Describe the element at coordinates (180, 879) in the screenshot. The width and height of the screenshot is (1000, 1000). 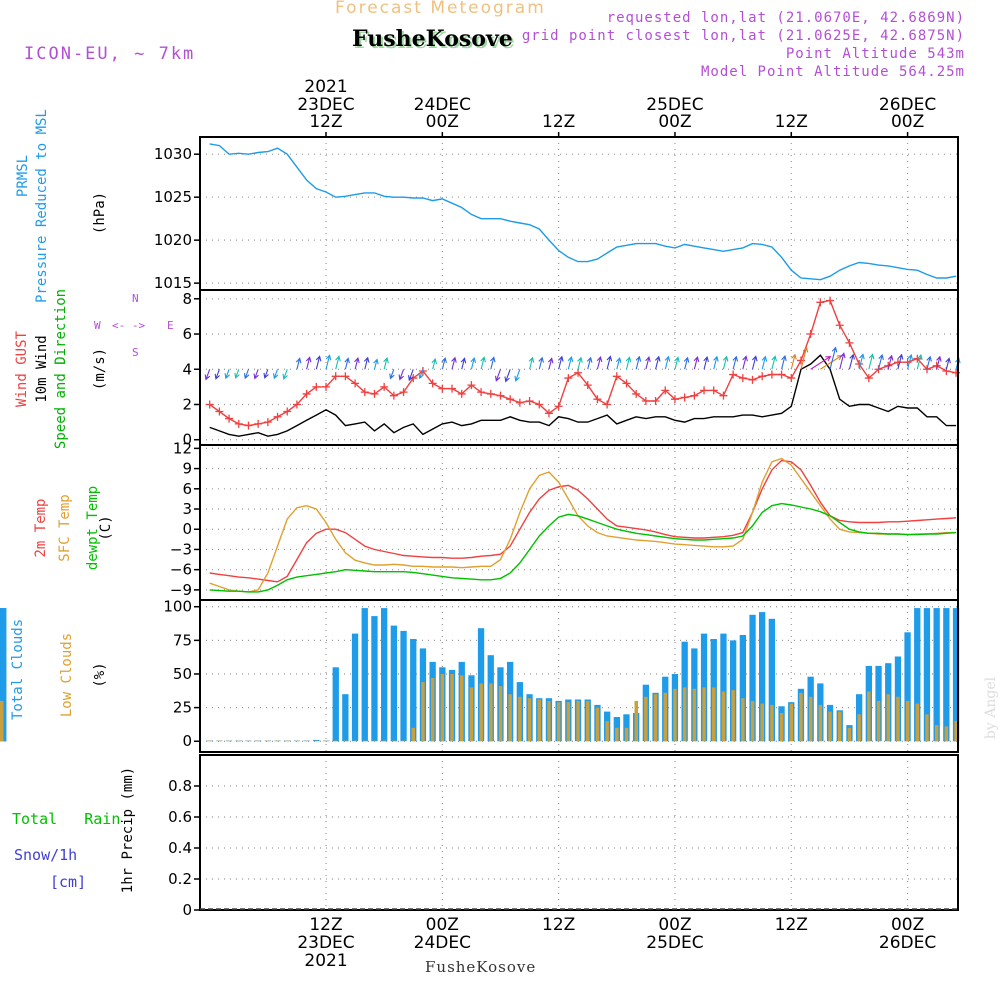
I see `y-tick-label: 0.2` at that location.